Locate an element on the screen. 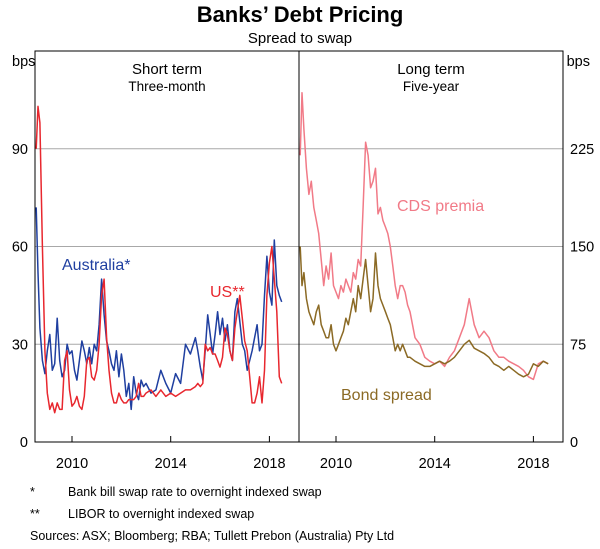 The width and height of the screenshot is (600, 549). y-tick-label: 225 is located at coordinates (582, 150).